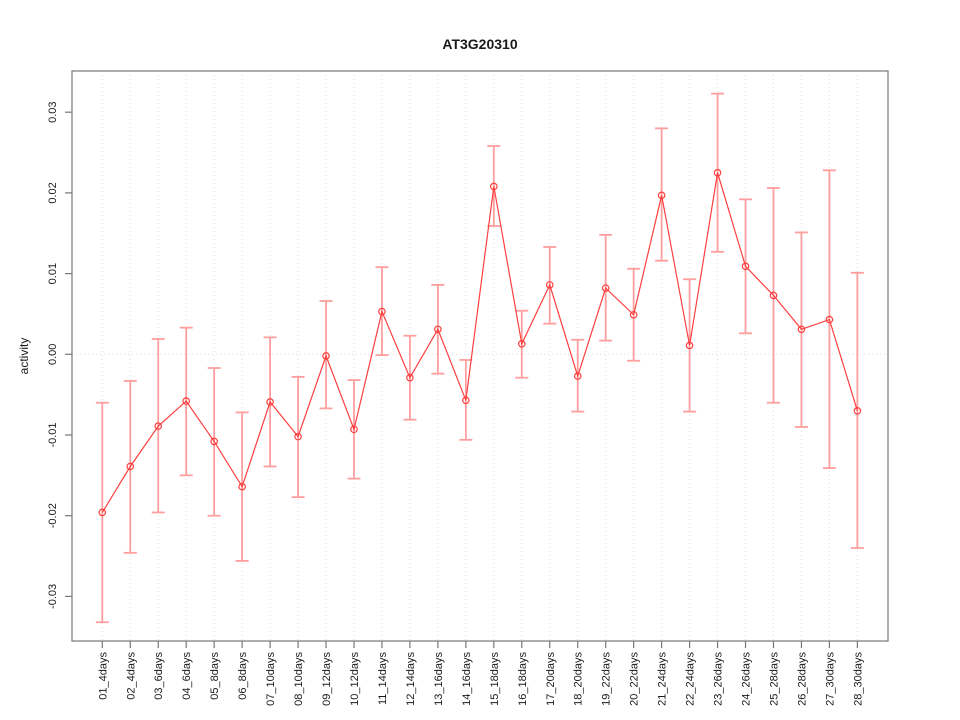 The image size is (960, 720). Describe the element at coordinates (479, 644) in the screenshot. I see `x-axis-ticks` at that location.